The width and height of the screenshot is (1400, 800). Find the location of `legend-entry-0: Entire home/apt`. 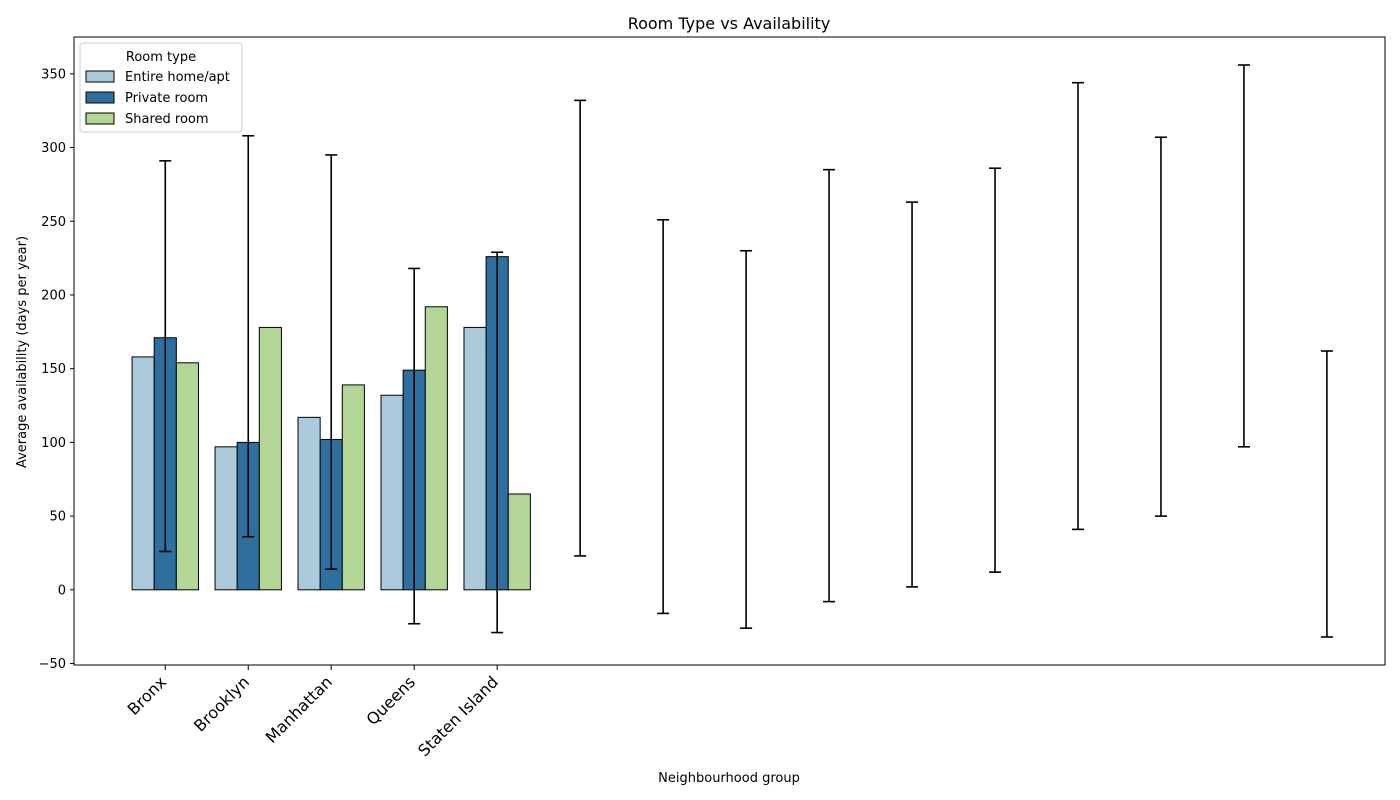

legend-entry-0: Entire home/apt is located at coordinates (157, 77).